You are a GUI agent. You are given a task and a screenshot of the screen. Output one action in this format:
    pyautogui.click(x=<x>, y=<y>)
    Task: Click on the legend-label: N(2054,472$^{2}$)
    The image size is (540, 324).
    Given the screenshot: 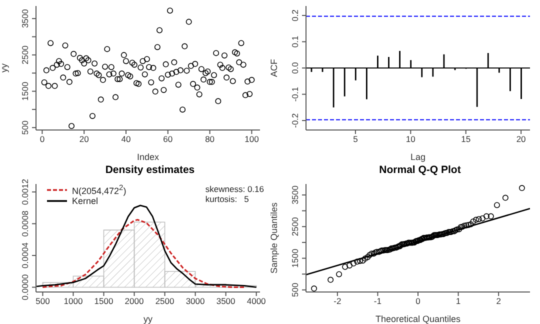 What is the action you would take?
    pyautogui.click(x=99, y=189)
    